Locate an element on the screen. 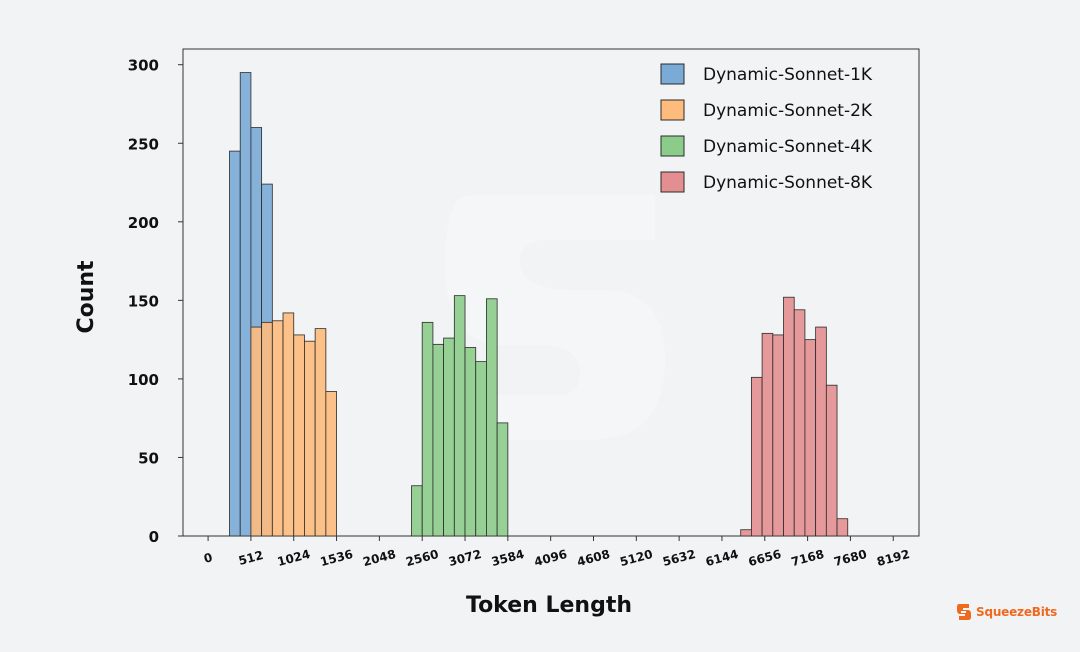 The height and width of the screenshot is (652, 1080). x-tick-label: 1536 is located at coordinates (337, 558).